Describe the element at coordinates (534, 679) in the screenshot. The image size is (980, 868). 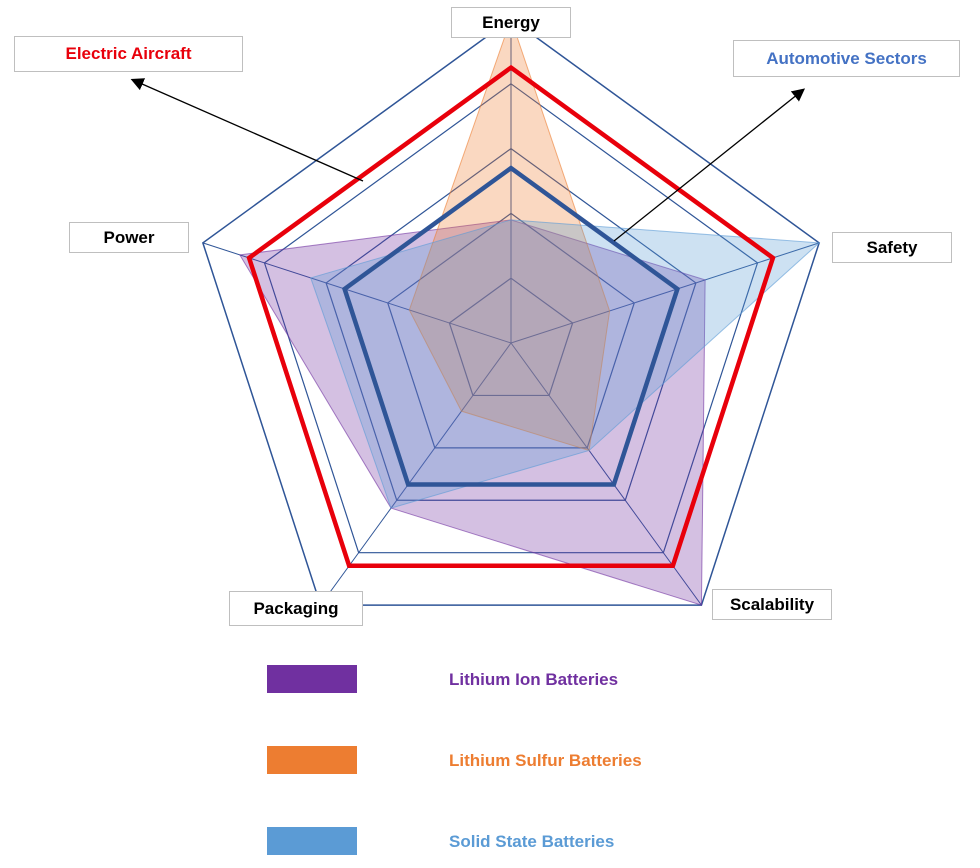
I see `legend-label-lithium-ion: Lithium Ion Batteries` at that location.